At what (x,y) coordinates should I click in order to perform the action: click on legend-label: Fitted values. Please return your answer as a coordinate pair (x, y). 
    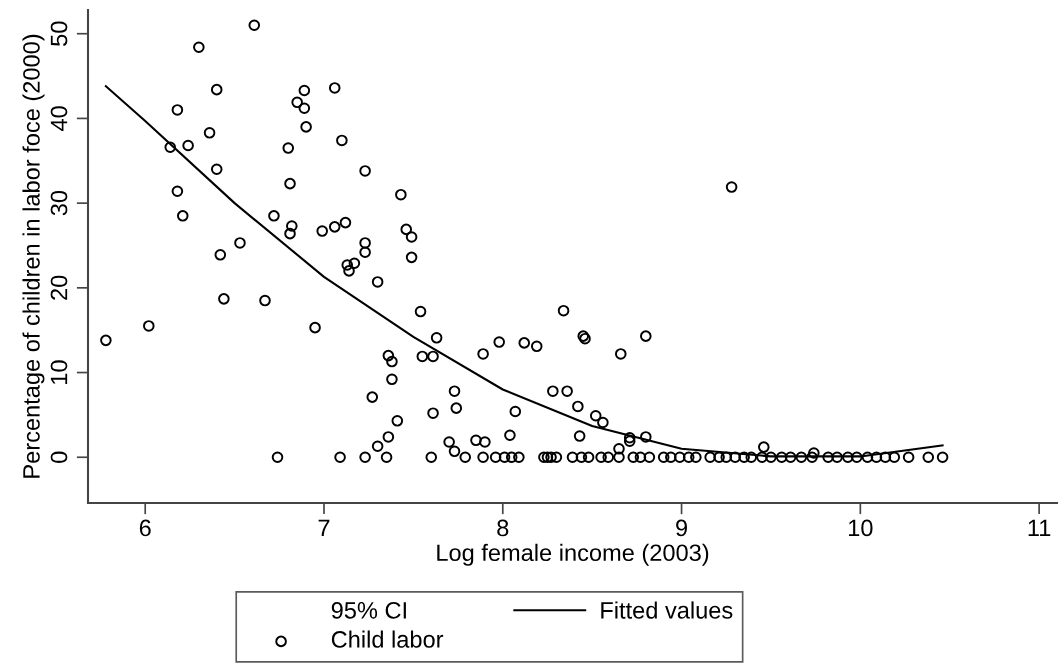
    Looking at the image, I should click on (667, 610).